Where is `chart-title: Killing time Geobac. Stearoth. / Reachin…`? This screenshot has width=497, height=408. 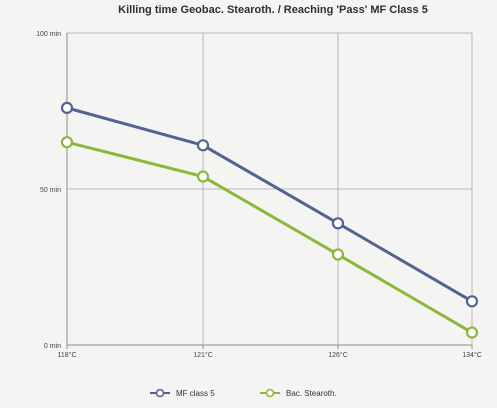 chart-title: Killing time Geobac. Stearoth. / Reachin… is located at coordinates (273, 10).